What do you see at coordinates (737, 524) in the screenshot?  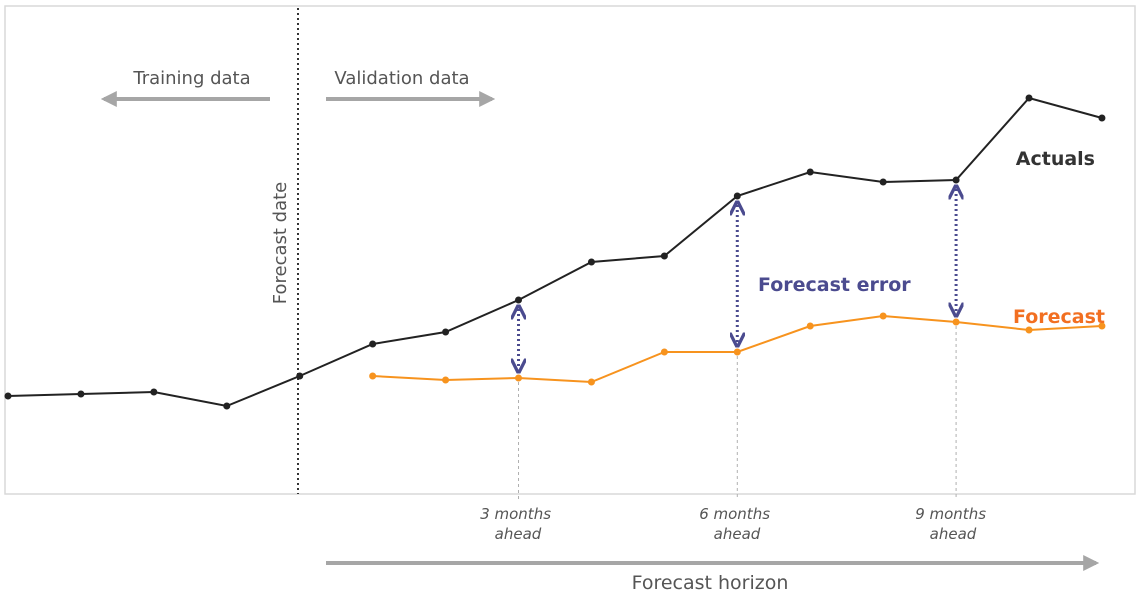 I see `ahead-6-label: 6 months ahead` at bounding box center [737, 524].